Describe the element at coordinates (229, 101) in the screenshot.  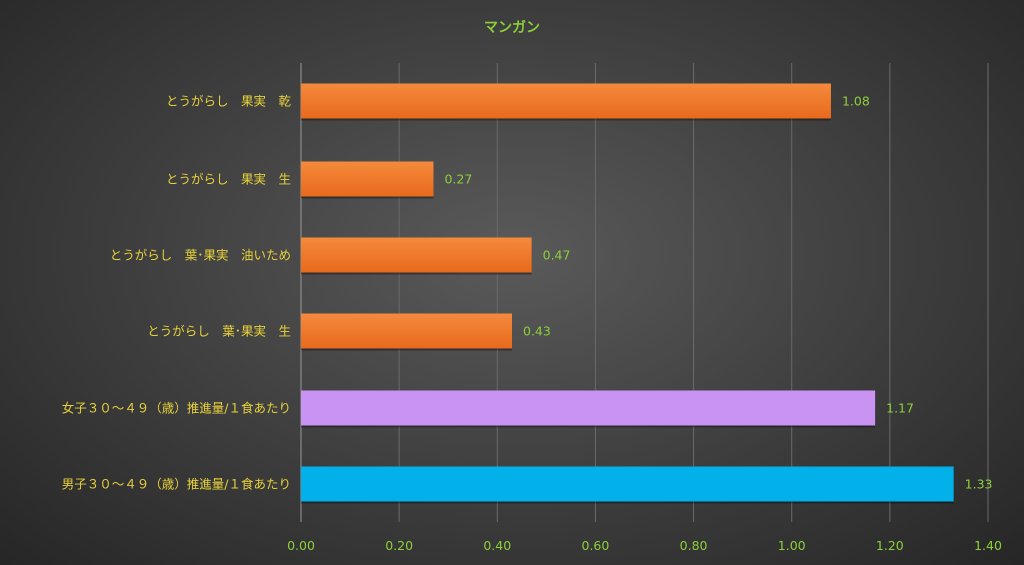
I see `category-label: とうがらし 果実 乾` at that location.